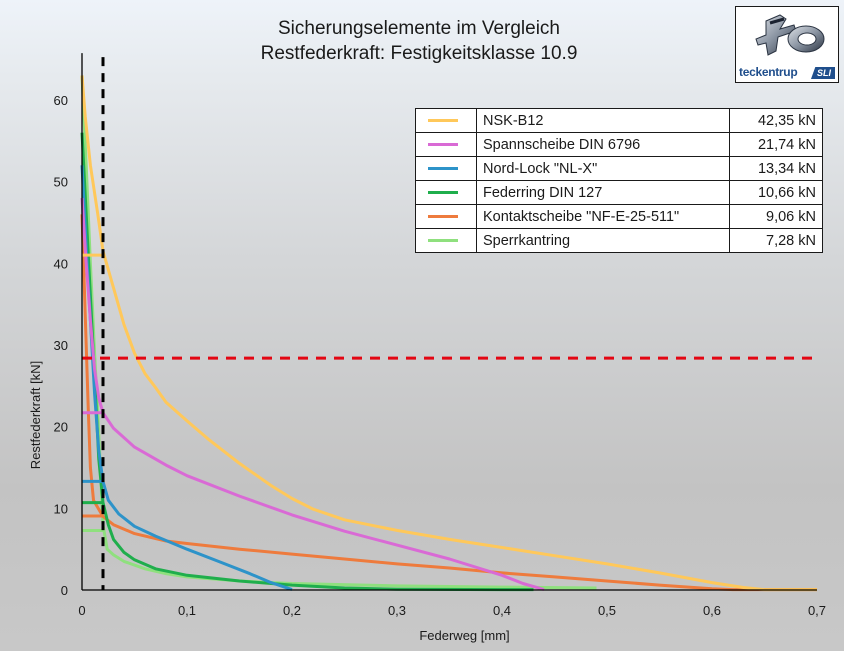 This screenshot has width=844, height=651. Describe the element at coordinates (61, 100) in the screenshot. I see `y-tick-label: 60` at that location.